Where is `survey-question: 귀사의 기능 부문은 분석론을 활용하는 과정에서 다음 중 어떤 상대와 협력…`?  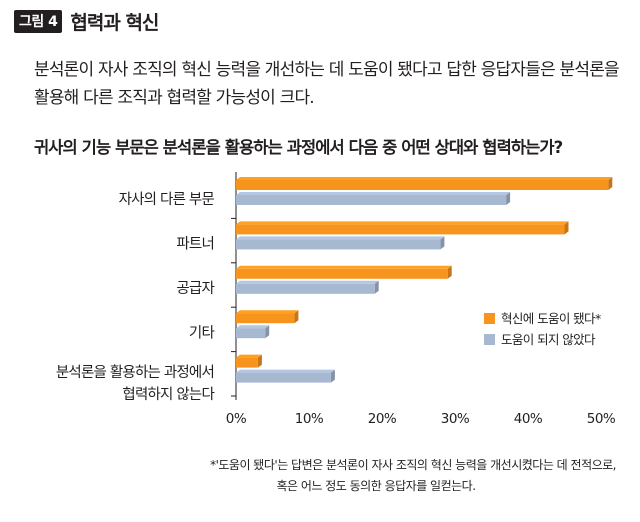 survey-question: 귀사의 기능 부문은 분석론을 활용하는 과정에서 다음 중 어떤 상대와 협력… is located at coordinates (298, 147).